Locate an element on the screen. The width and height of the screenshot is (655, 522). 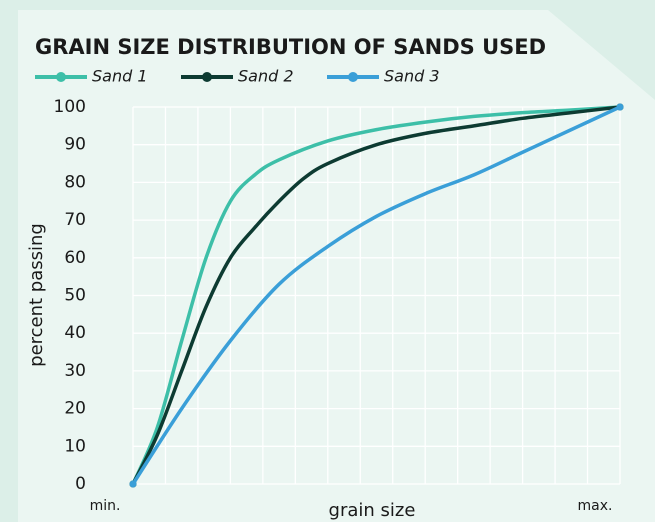
y-tick-label: 60 is located at coordinates (75, 258).